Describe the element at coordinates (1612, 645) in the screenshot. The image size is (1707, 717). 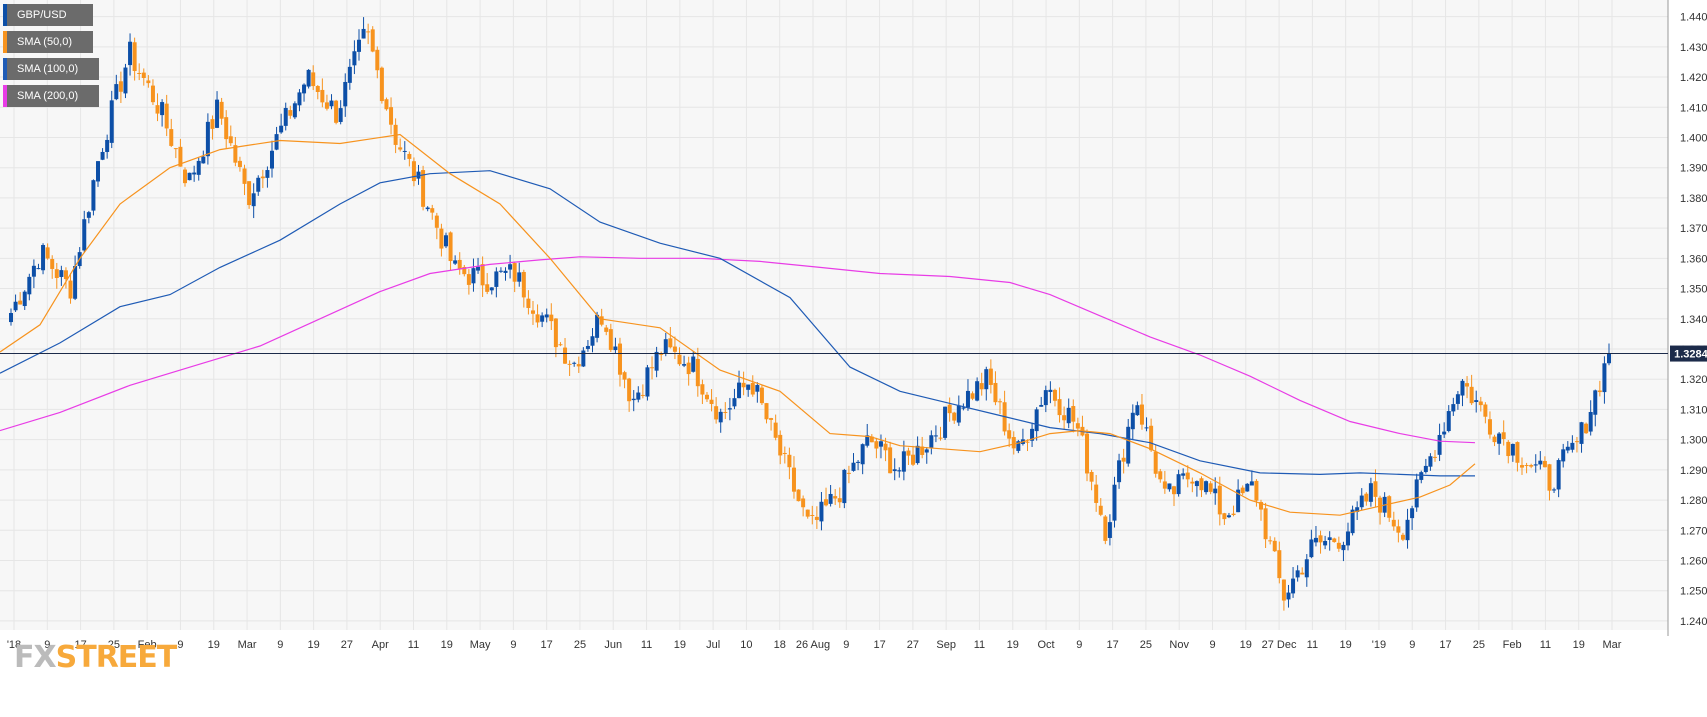
I see `x-tick-label: Mar` at that location.